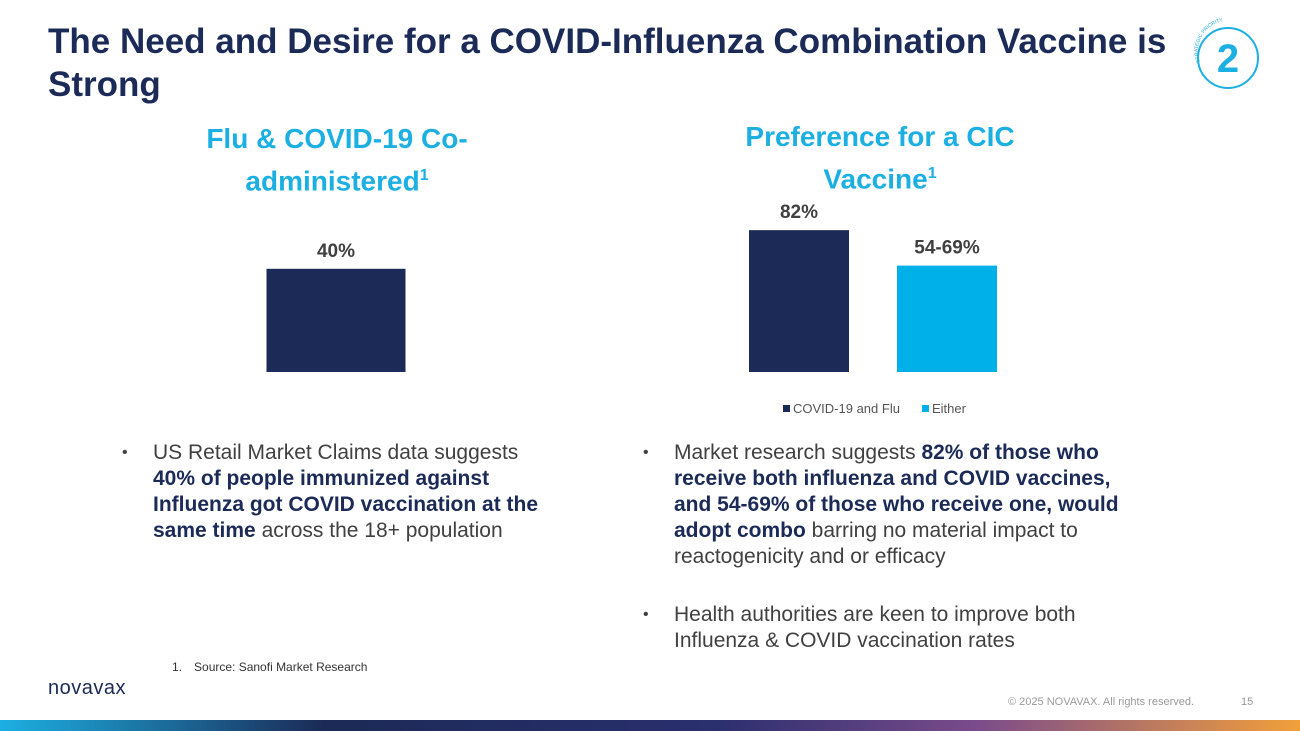  What do you see at coordinates (281, 667) in the screenshot?
I see `footnote-text: Source: Sanofi Market Research` at bounding box center [281, 667].